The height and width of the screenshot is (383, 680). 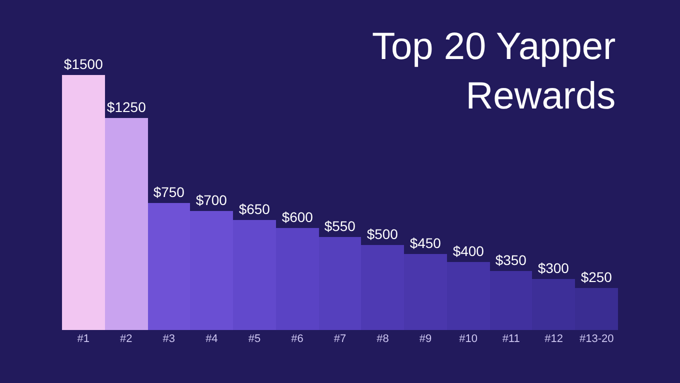 I want to click on data-label: $700, so click(x=212, y=200).